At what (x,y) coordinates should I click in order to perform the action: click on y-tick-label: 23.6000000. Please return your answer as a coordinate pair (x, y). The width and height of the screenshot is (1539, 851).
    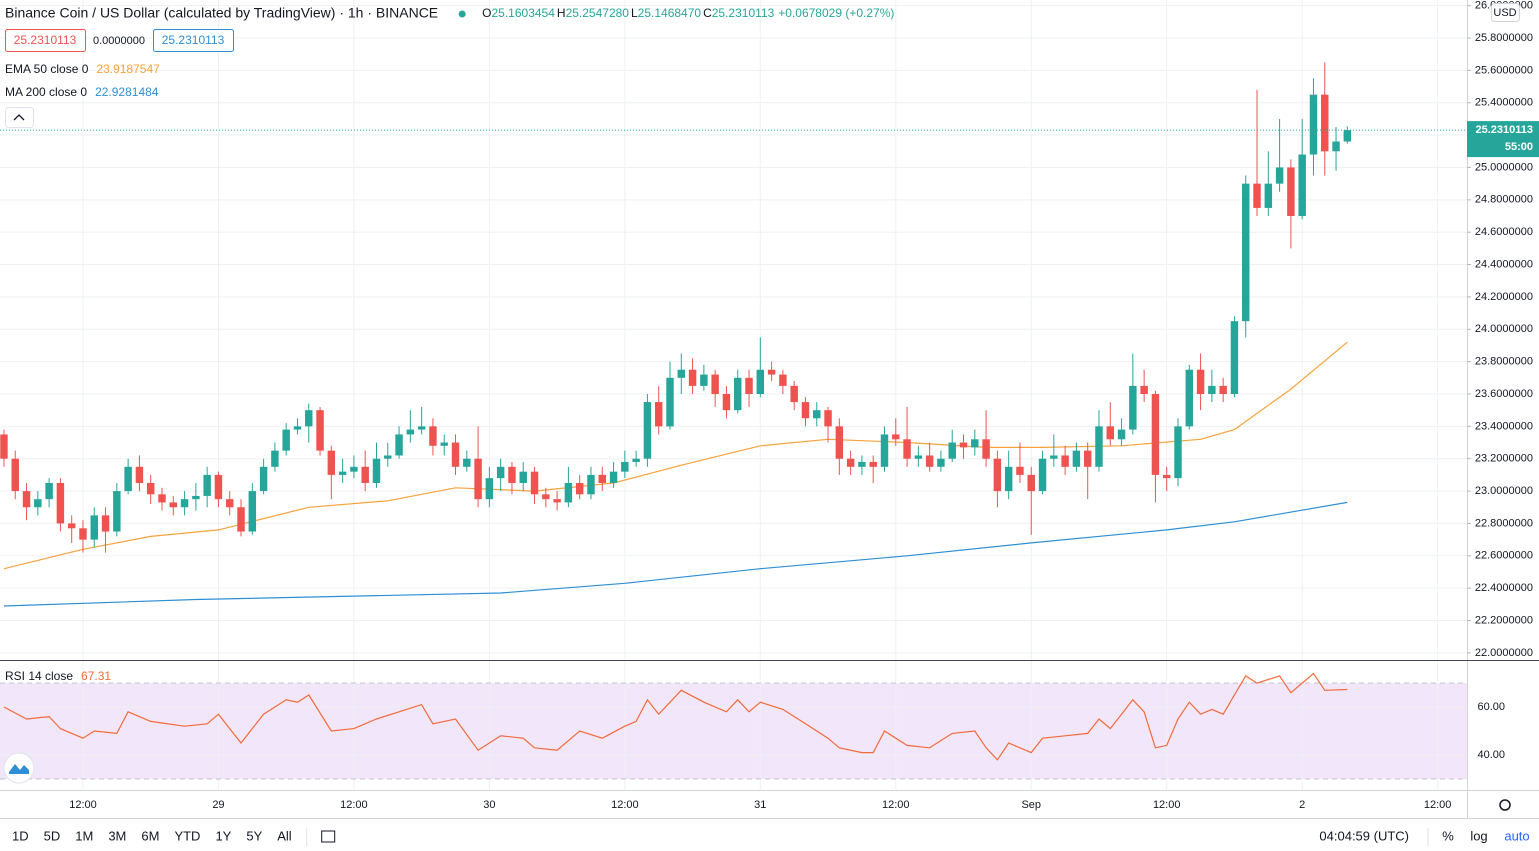
    Looking at the image, I should click on (1504, 394).